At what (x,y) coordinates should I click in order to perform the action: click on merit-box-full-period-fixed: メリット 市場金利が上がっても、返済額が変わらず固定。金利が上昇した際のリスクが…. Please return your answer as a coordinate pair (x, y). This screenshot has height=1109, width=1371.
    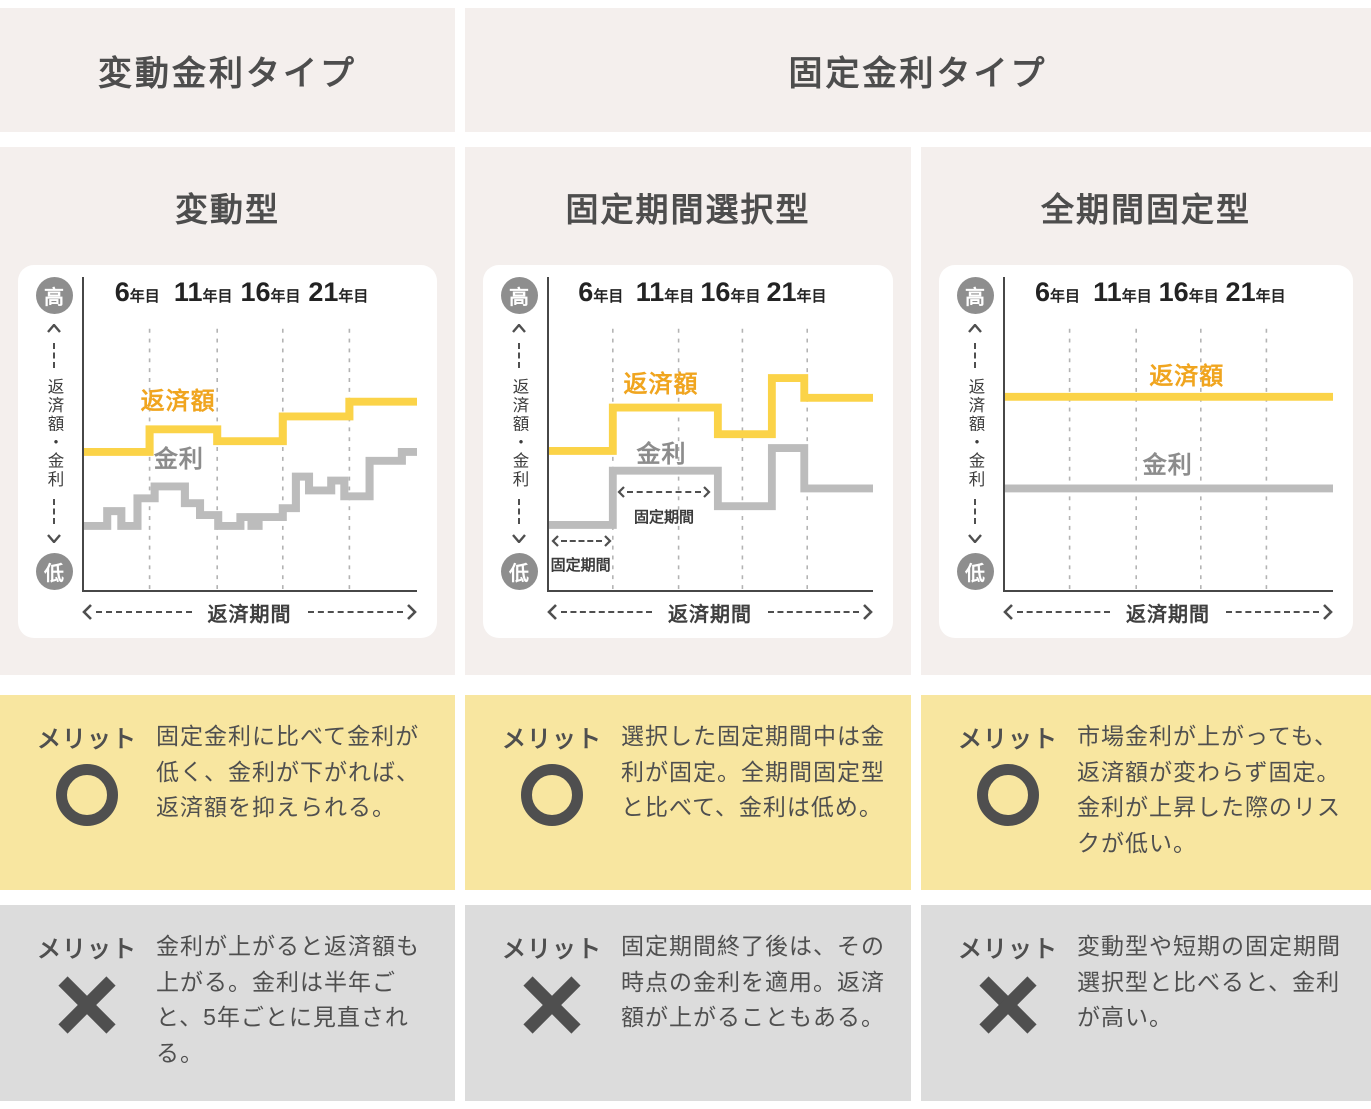
    Looking at the image, I should click on (1146, 792).